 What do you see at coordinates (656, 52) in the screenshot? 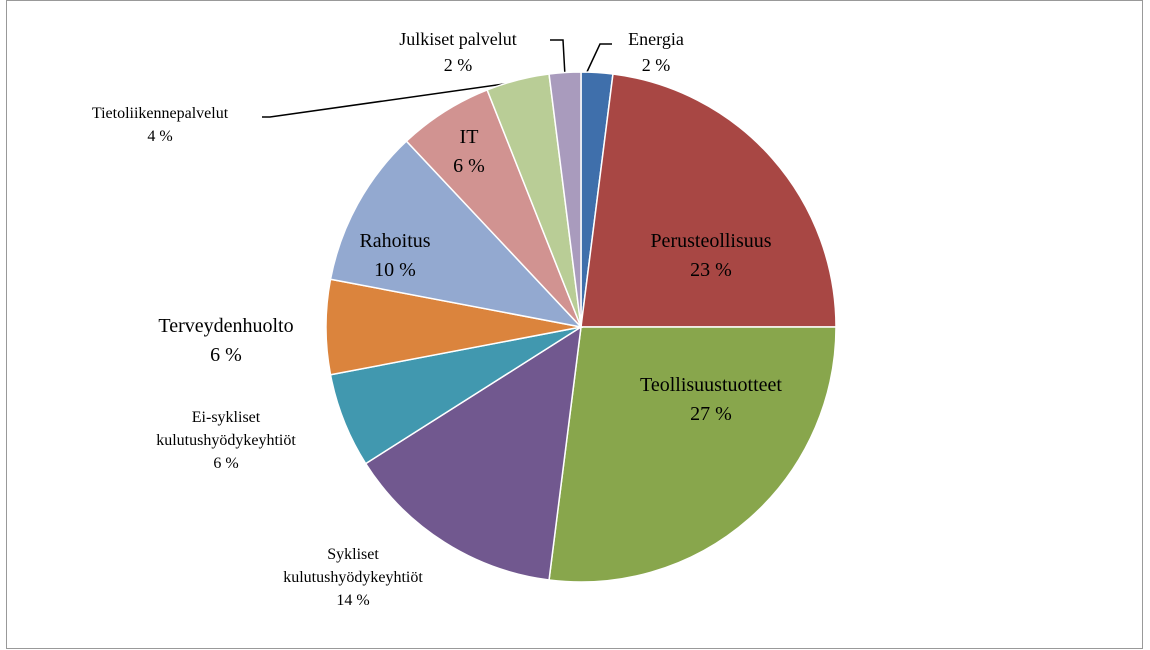
I see `slice-label: Energia 2 %` at bounding box center [656, 52].